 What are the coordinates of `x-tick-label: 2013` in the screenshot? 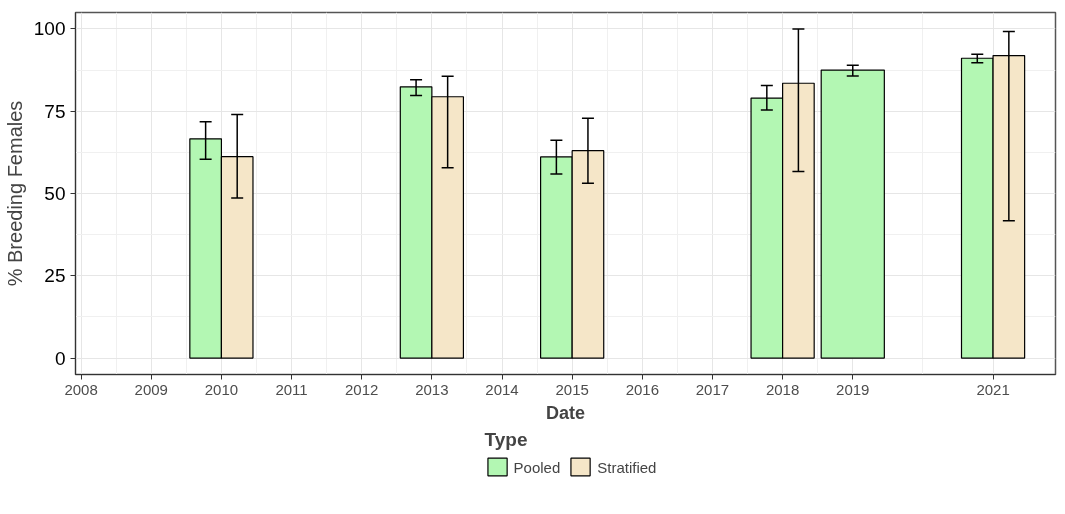 It's located at (432, 389).